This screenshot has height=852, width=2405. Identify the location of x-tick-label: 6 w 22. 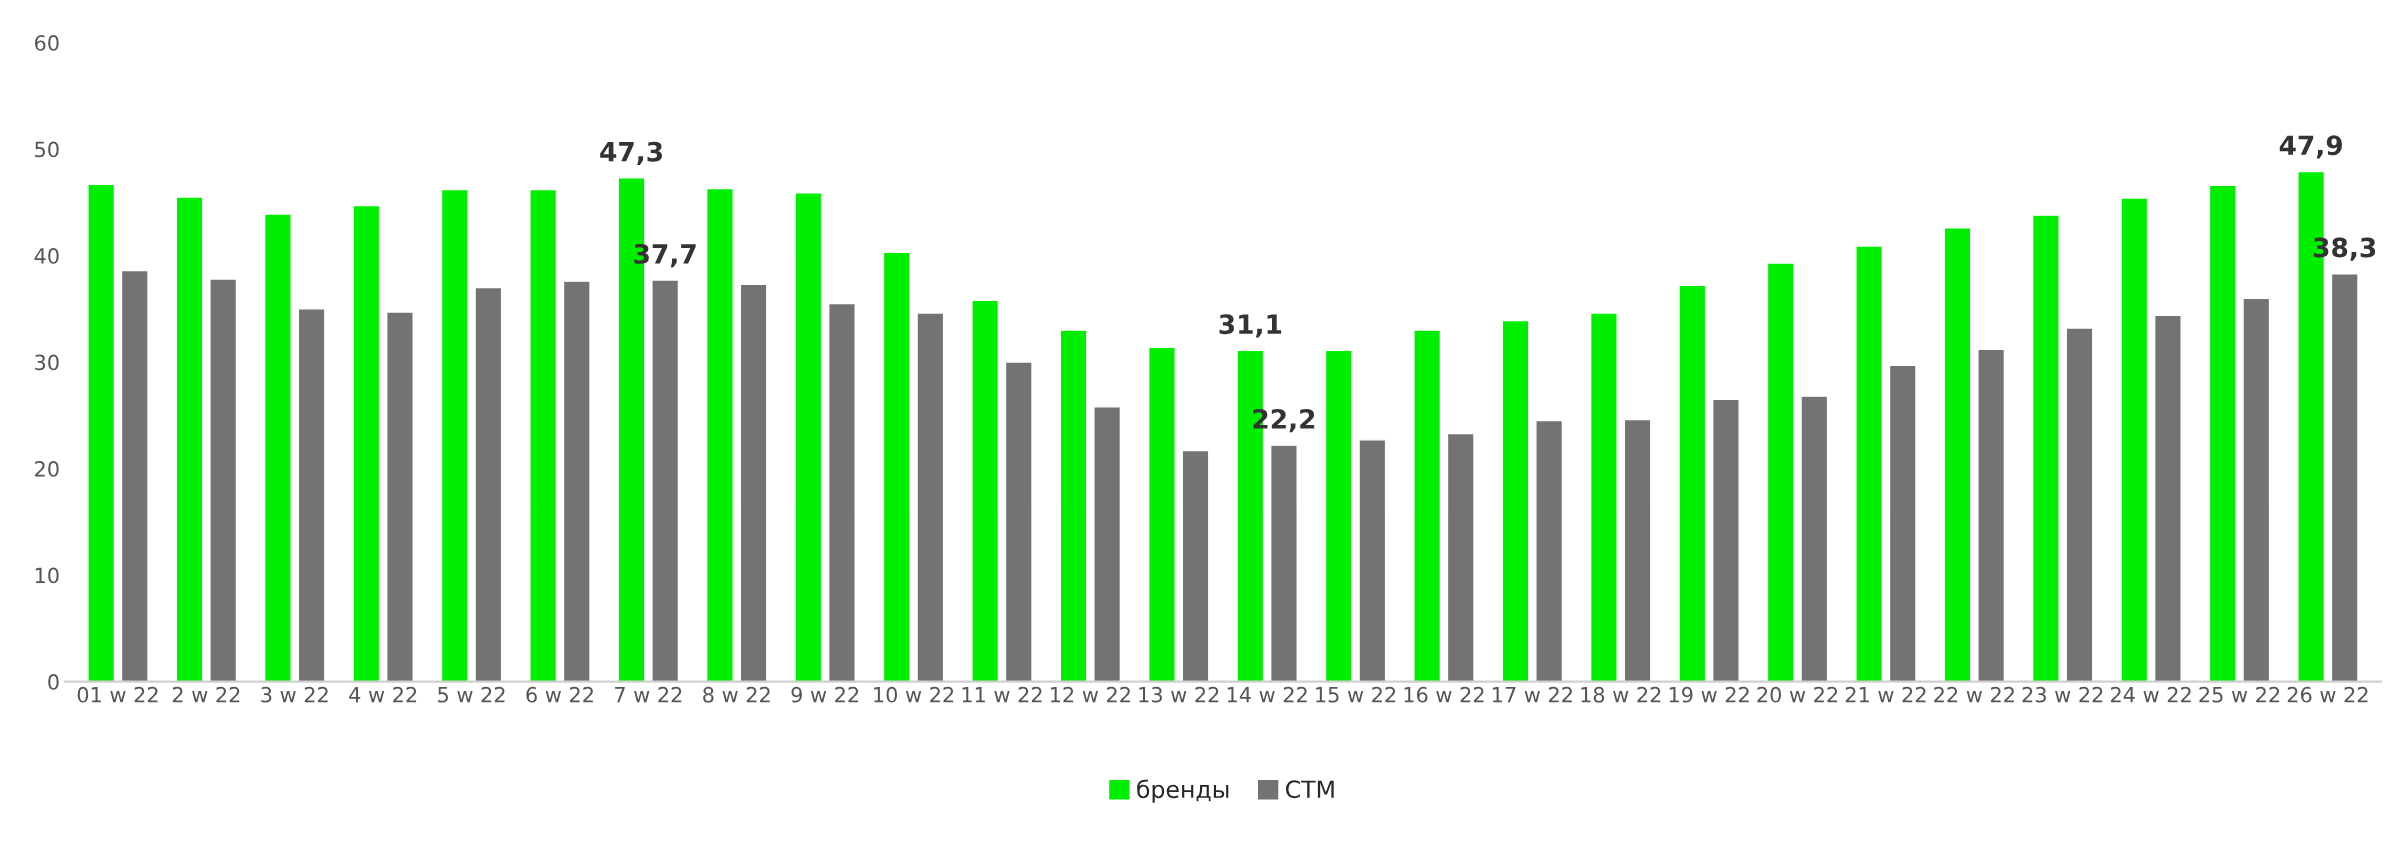
(559, 694).